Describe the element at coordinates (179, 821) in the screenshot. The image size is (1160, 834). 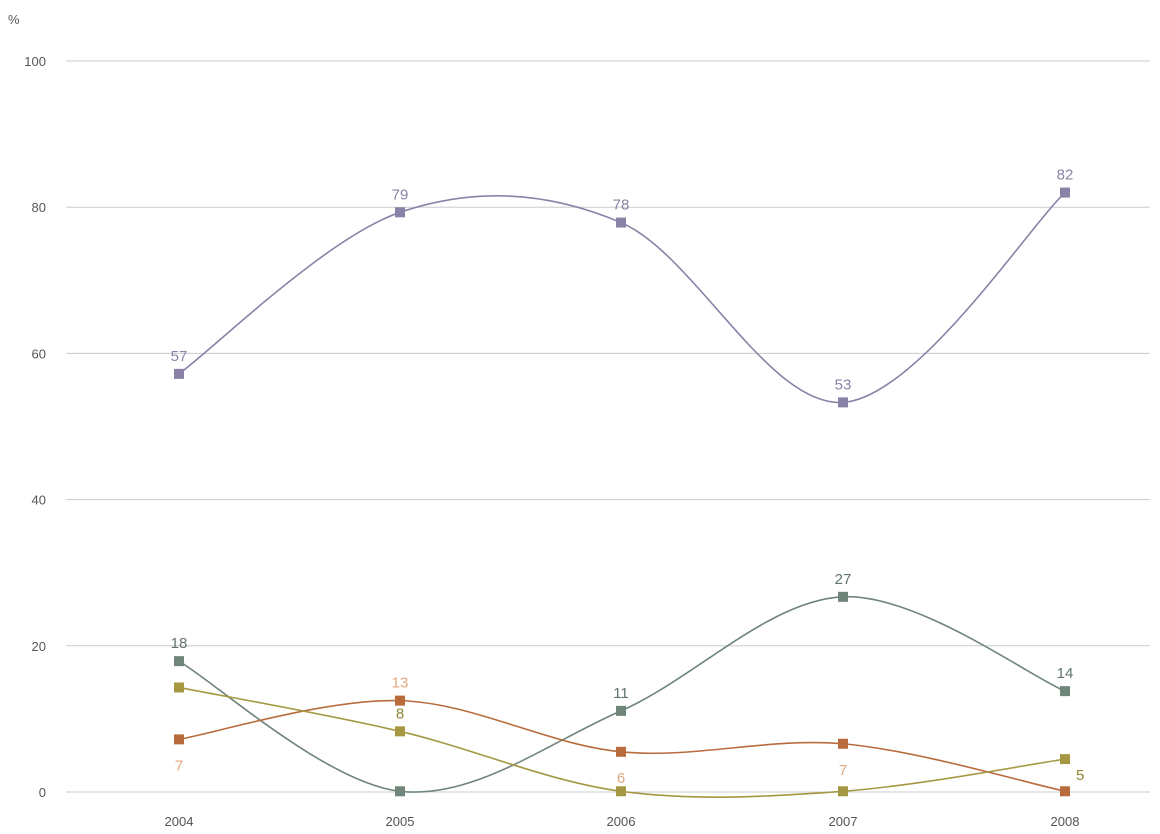
I see `x-tick-label: 2004` at that location.